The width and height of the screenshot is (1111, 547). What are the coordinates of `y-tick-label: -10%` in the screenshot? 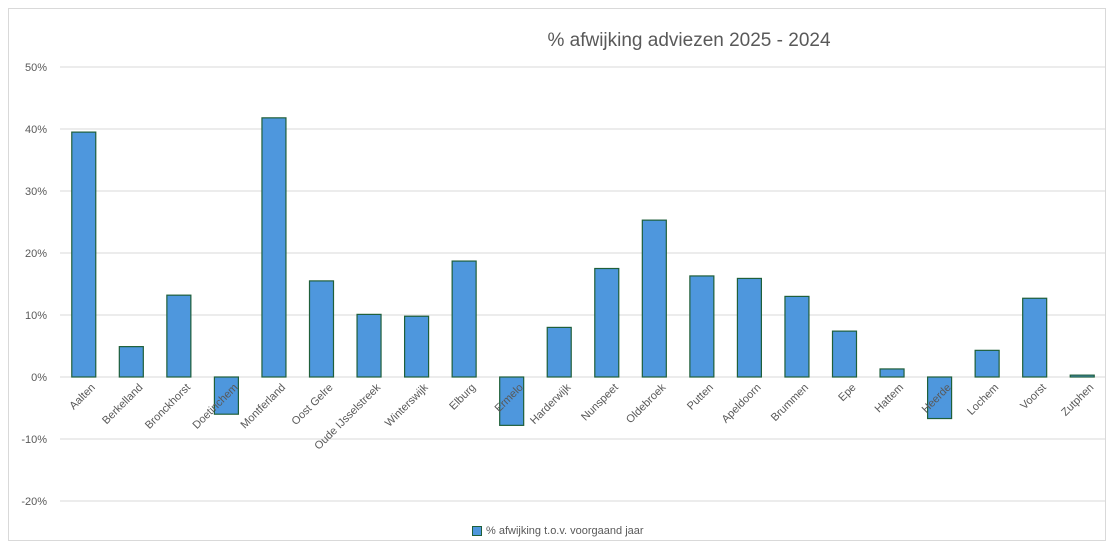 It's located at (34, 440).